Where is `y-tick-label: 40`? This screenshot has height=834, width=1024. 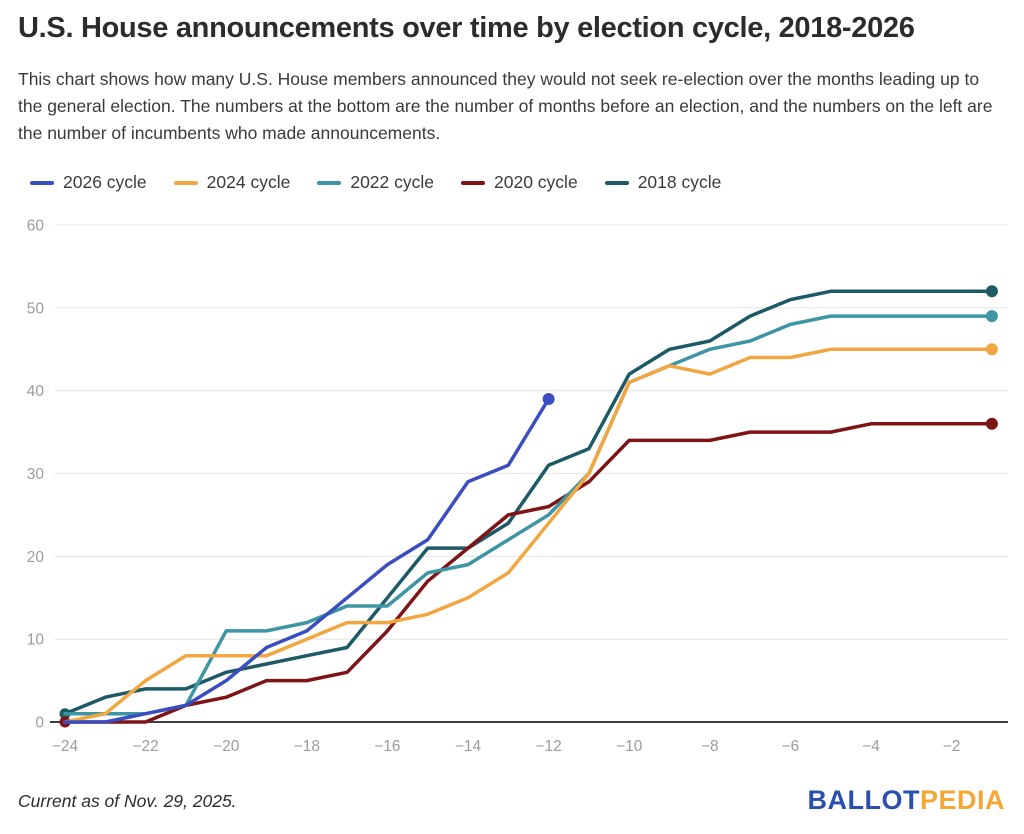
y-tick-label: 40 is located at coordinates (36, 391).